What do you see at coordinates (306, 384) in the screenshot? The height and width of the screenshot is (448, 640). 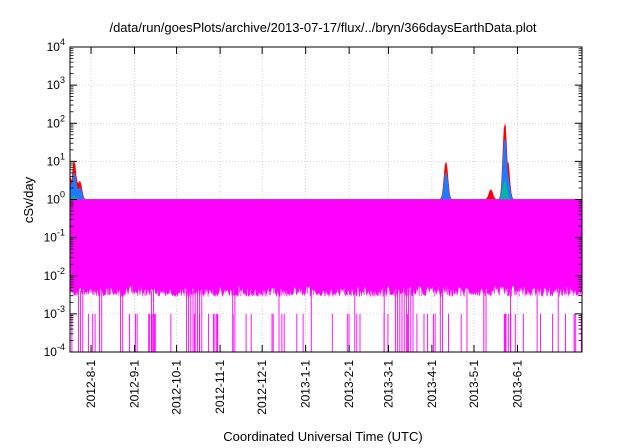 I see `x-tick-label: 2013-1-1` at bounding box center [306, 384].